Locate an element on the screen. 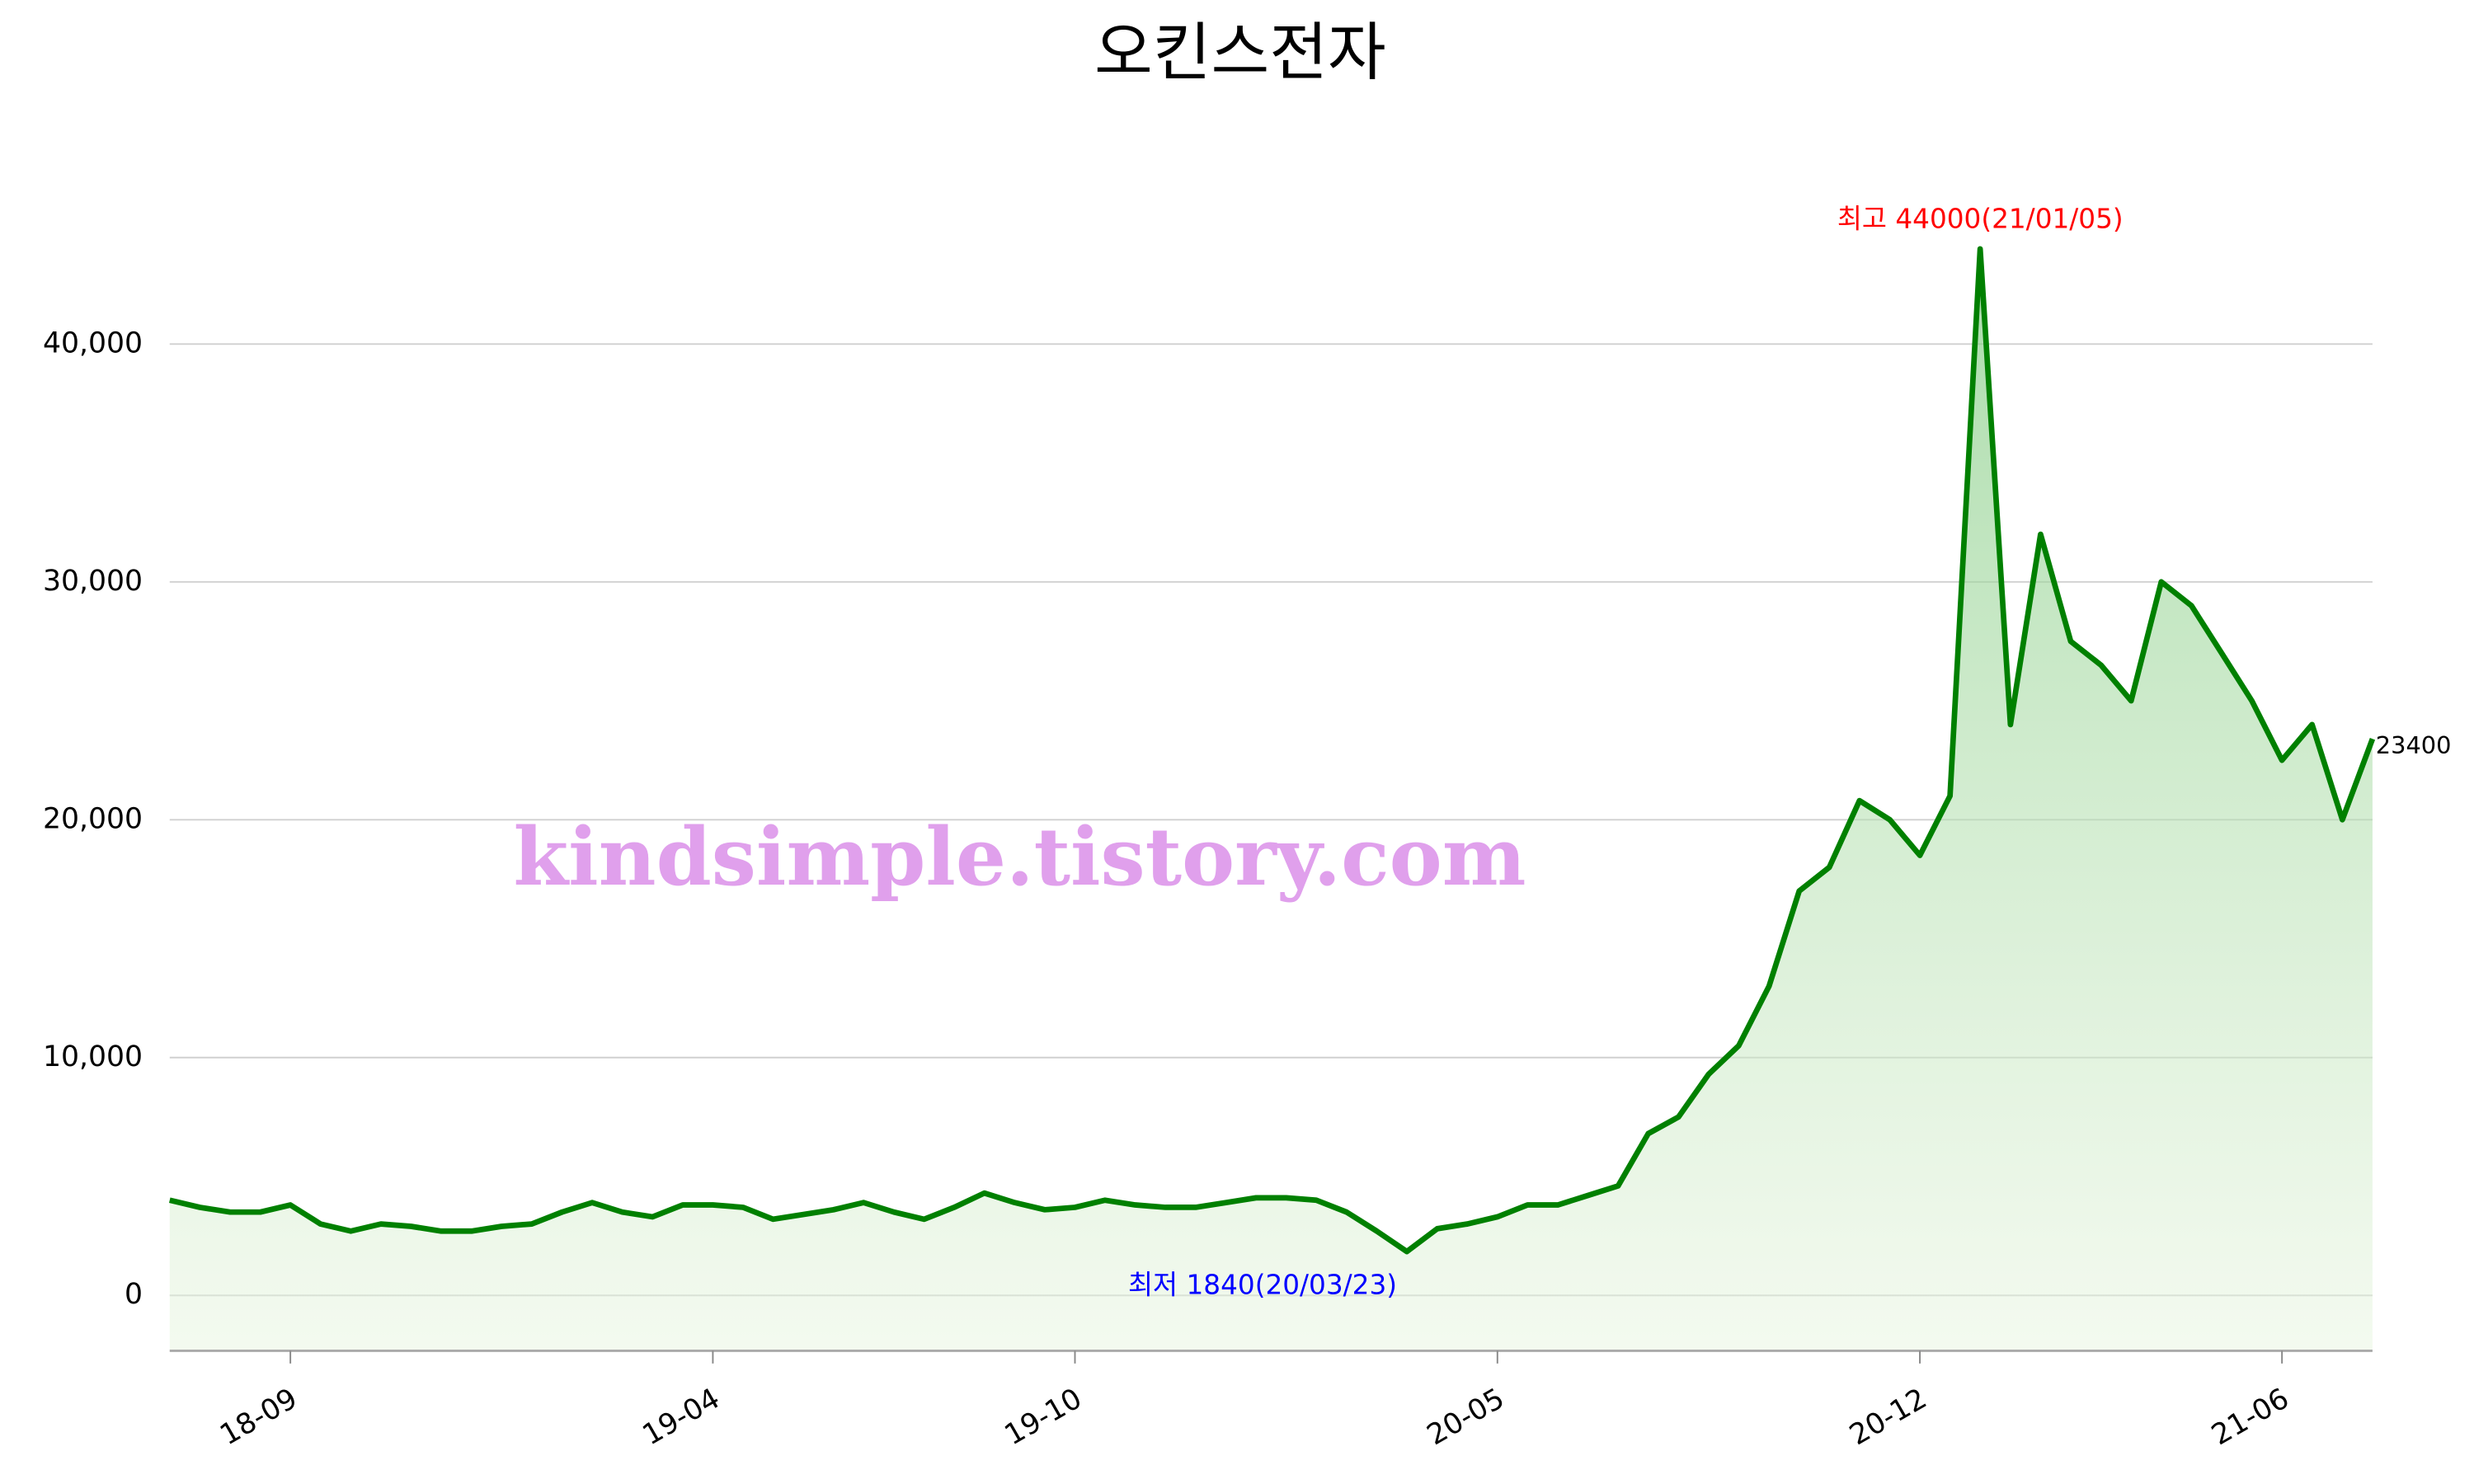 The width and height of the screenshot is (2474, 1484). y-tick-label: 40,000 is located at coordinates (93, 342).